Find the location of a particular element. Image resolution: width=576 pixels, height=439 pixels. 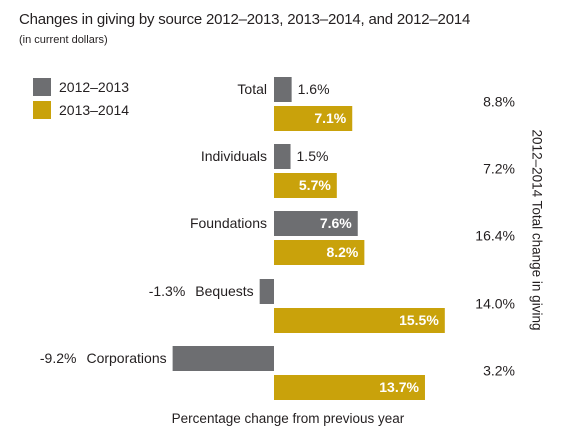

value-label-foundations-2012-2013: 7.6% is located at coordinates (336, 223).